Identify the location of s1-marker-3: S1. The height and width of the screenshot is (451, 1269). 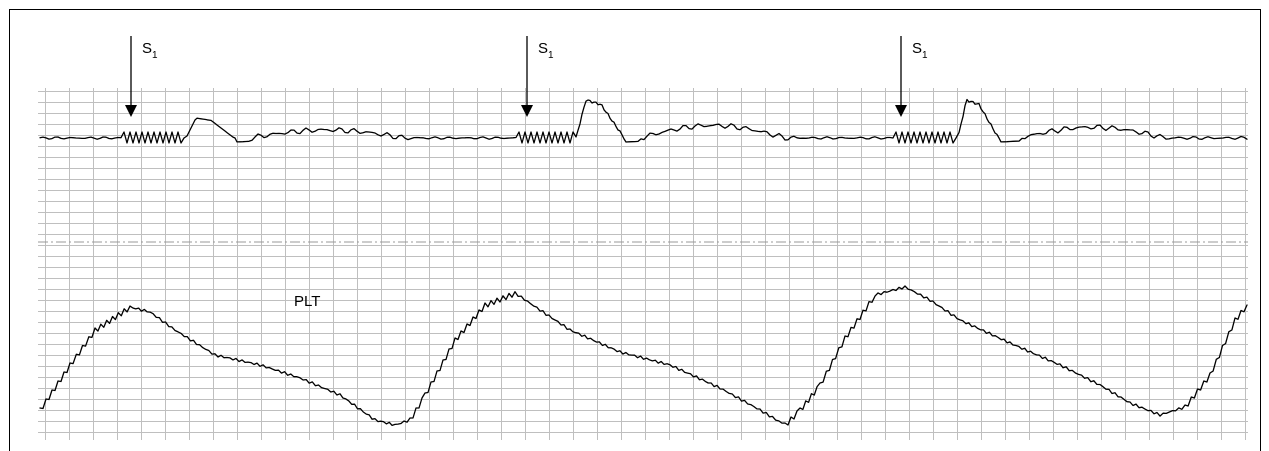
(911, 76).